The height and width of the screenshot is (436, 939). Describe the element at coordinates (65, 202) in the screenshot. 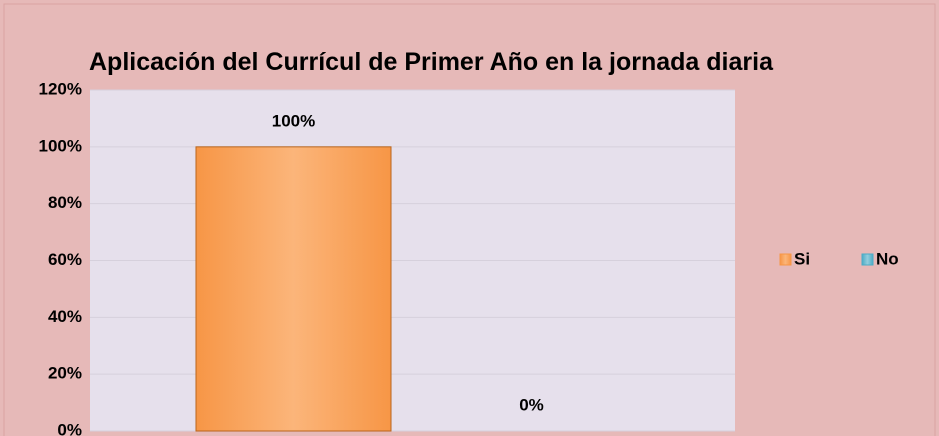

I see `y-tick-label: 80%` at that location.